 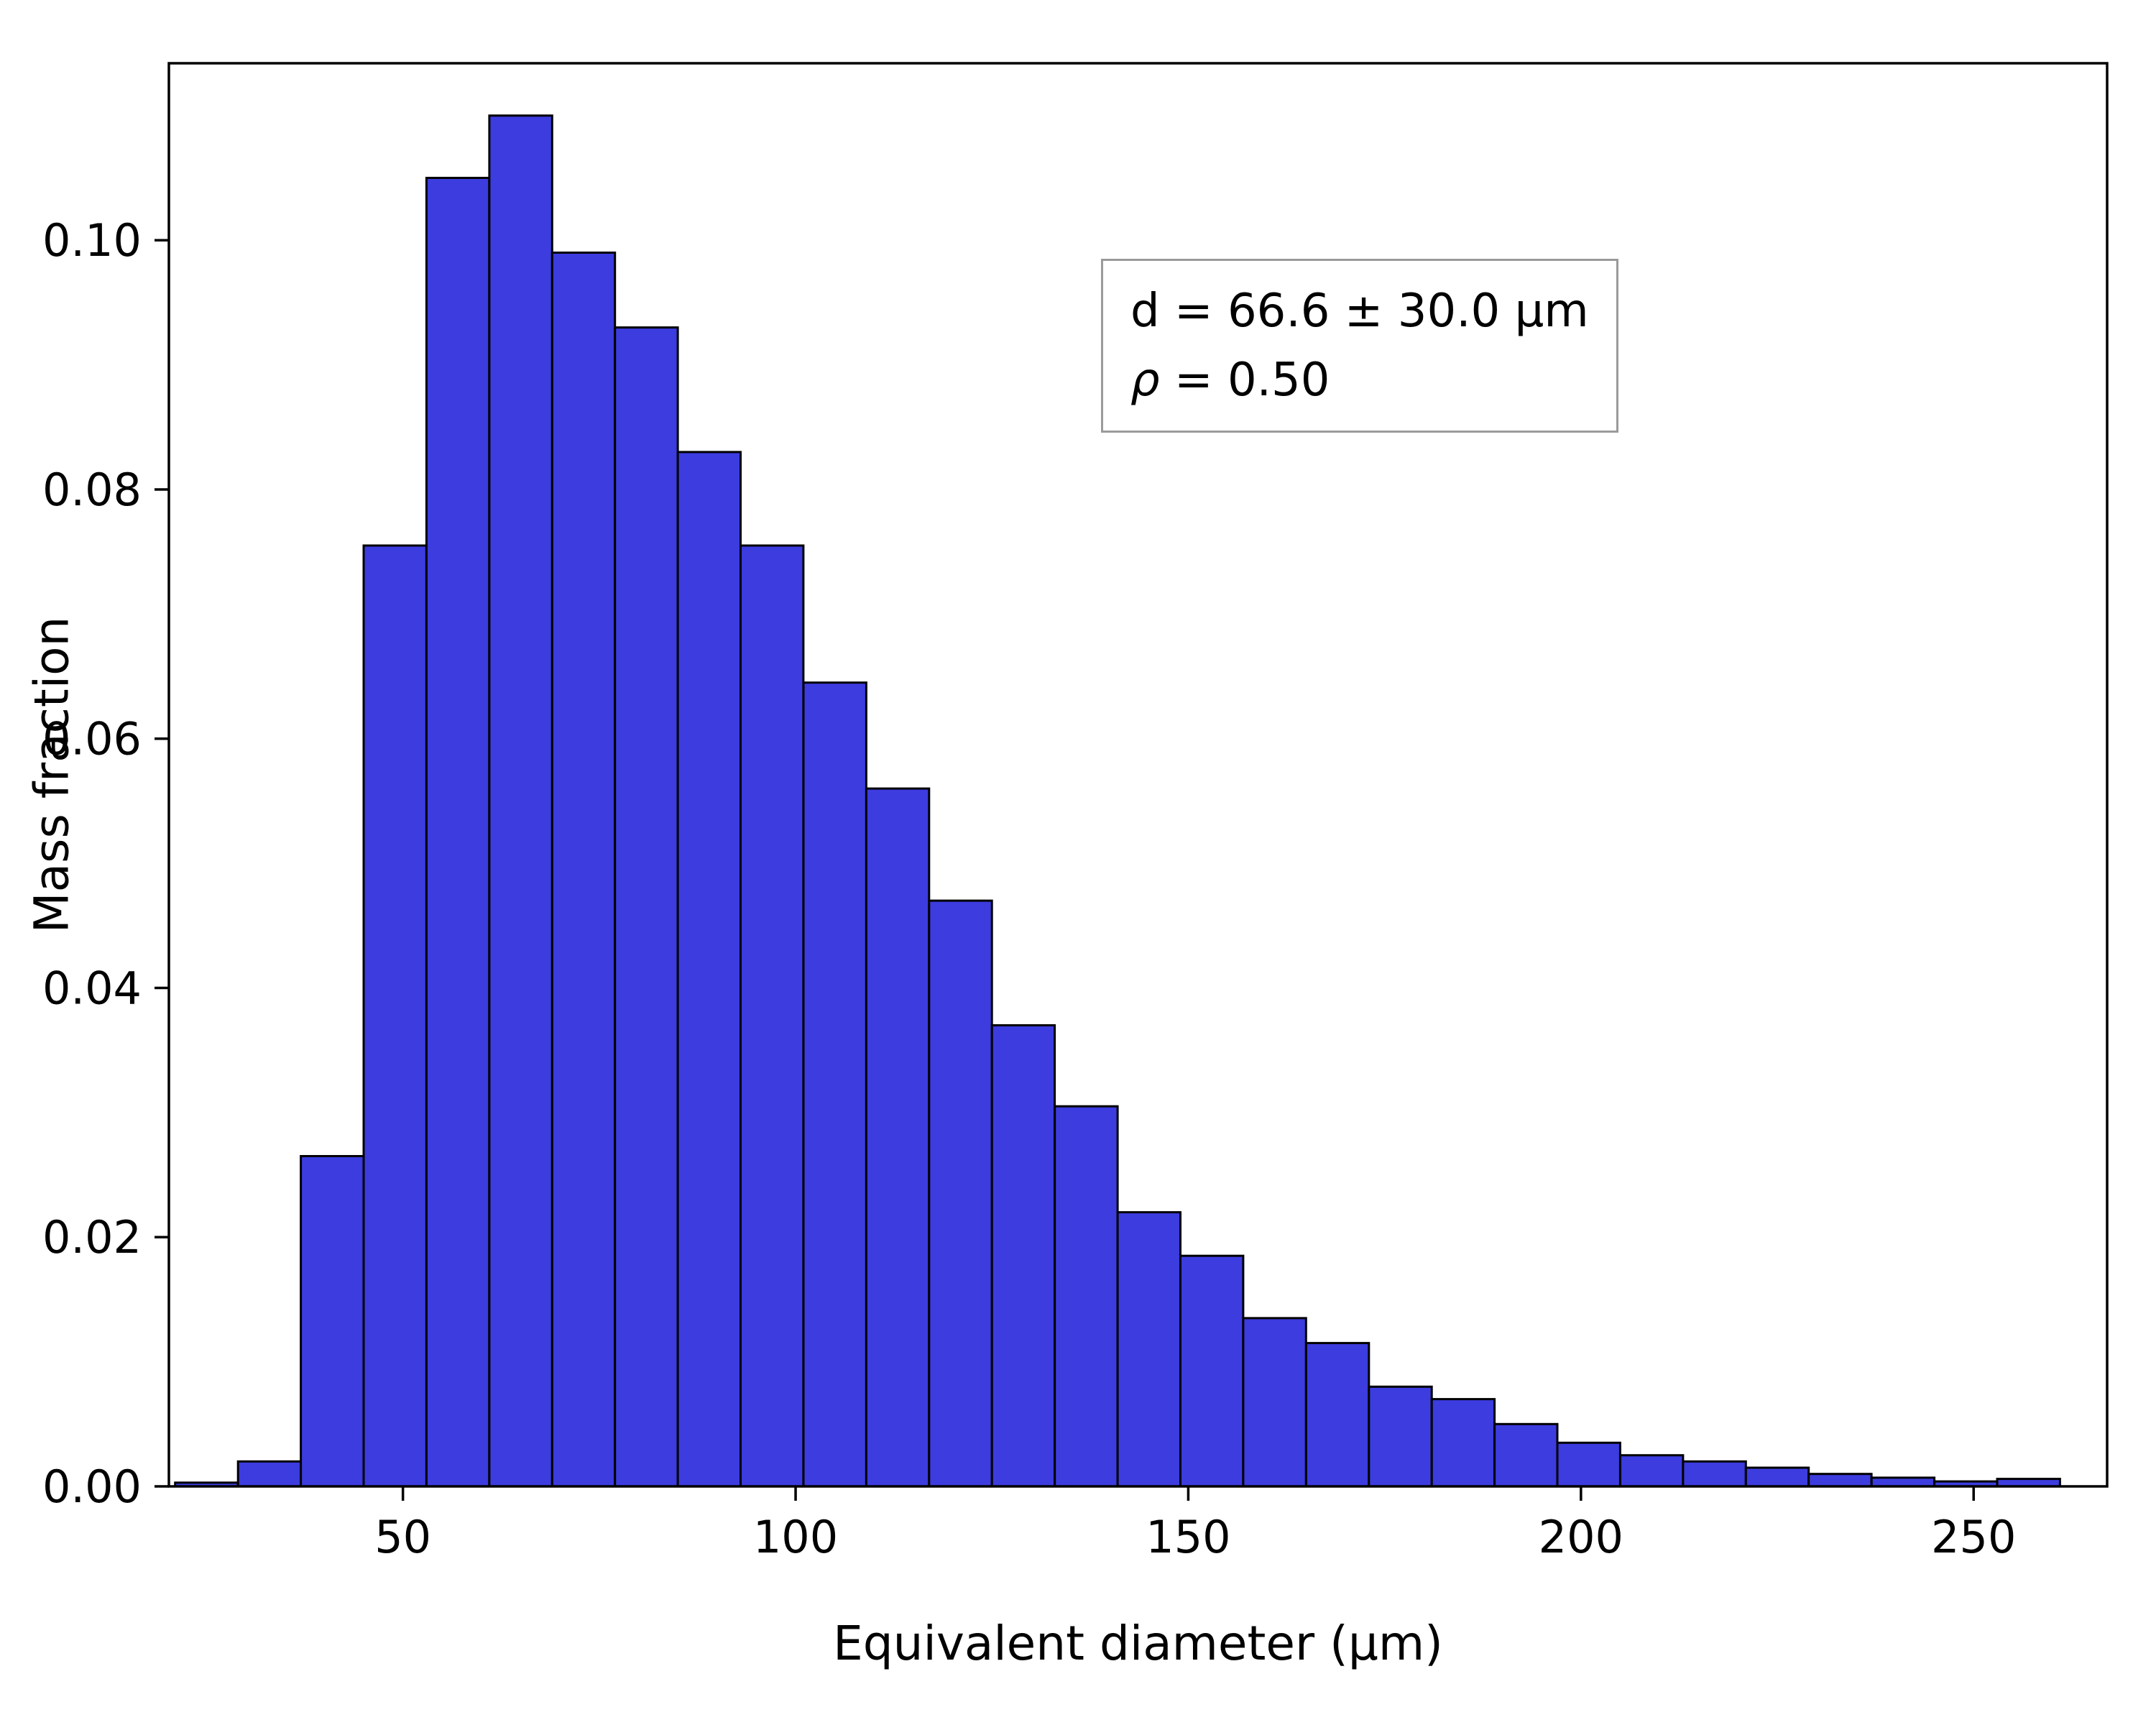 I want to click on y-axis-tick-label: 0.08, so click(x=92, y=490).